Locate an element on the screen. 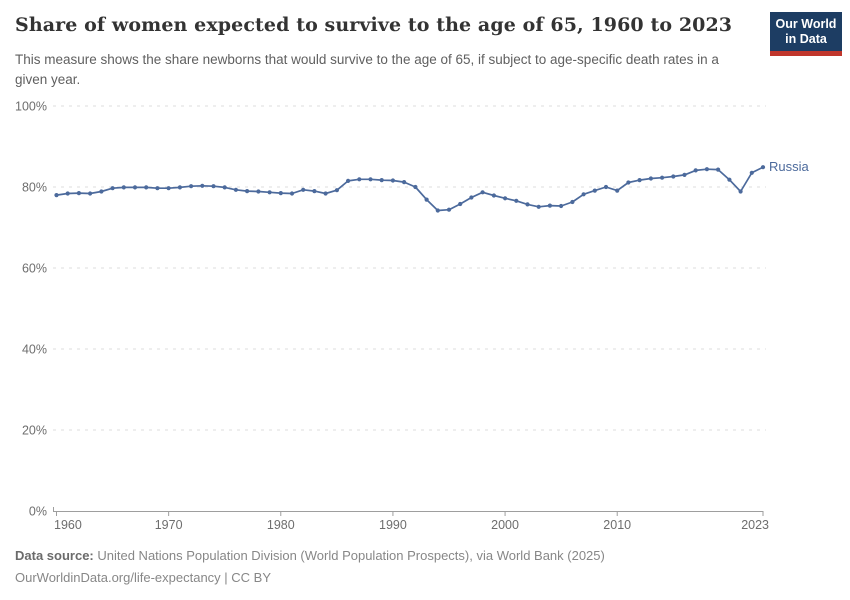 The width and height of the screenshot is (850, 600). data-source-label: Data source: is located at coordinates (54, 555).